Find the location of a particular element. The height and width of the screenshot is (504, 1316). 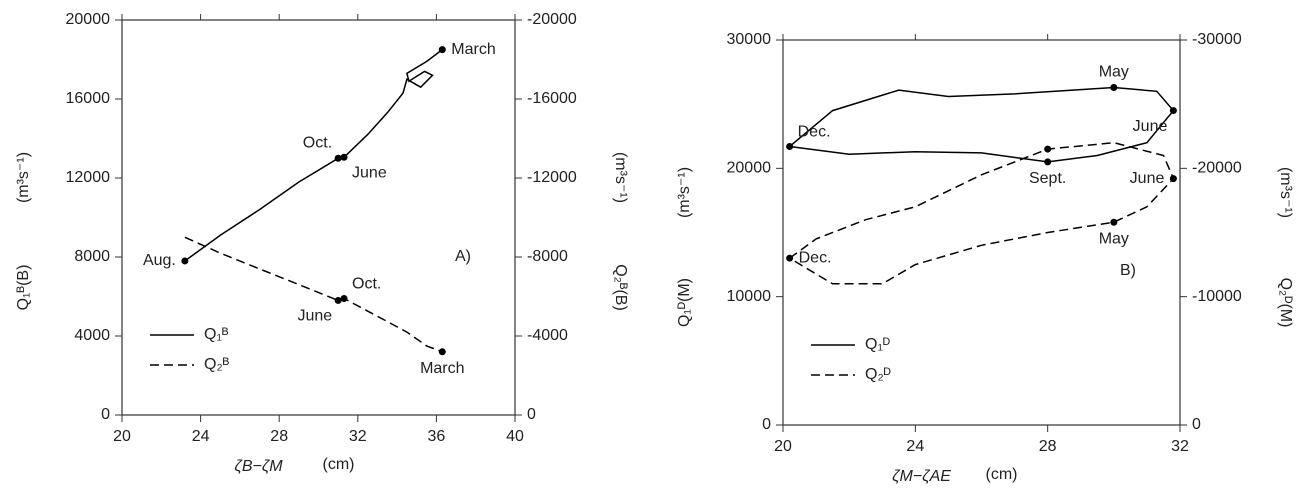

x-tick-label: 40 is located at coordinates (515, 436).